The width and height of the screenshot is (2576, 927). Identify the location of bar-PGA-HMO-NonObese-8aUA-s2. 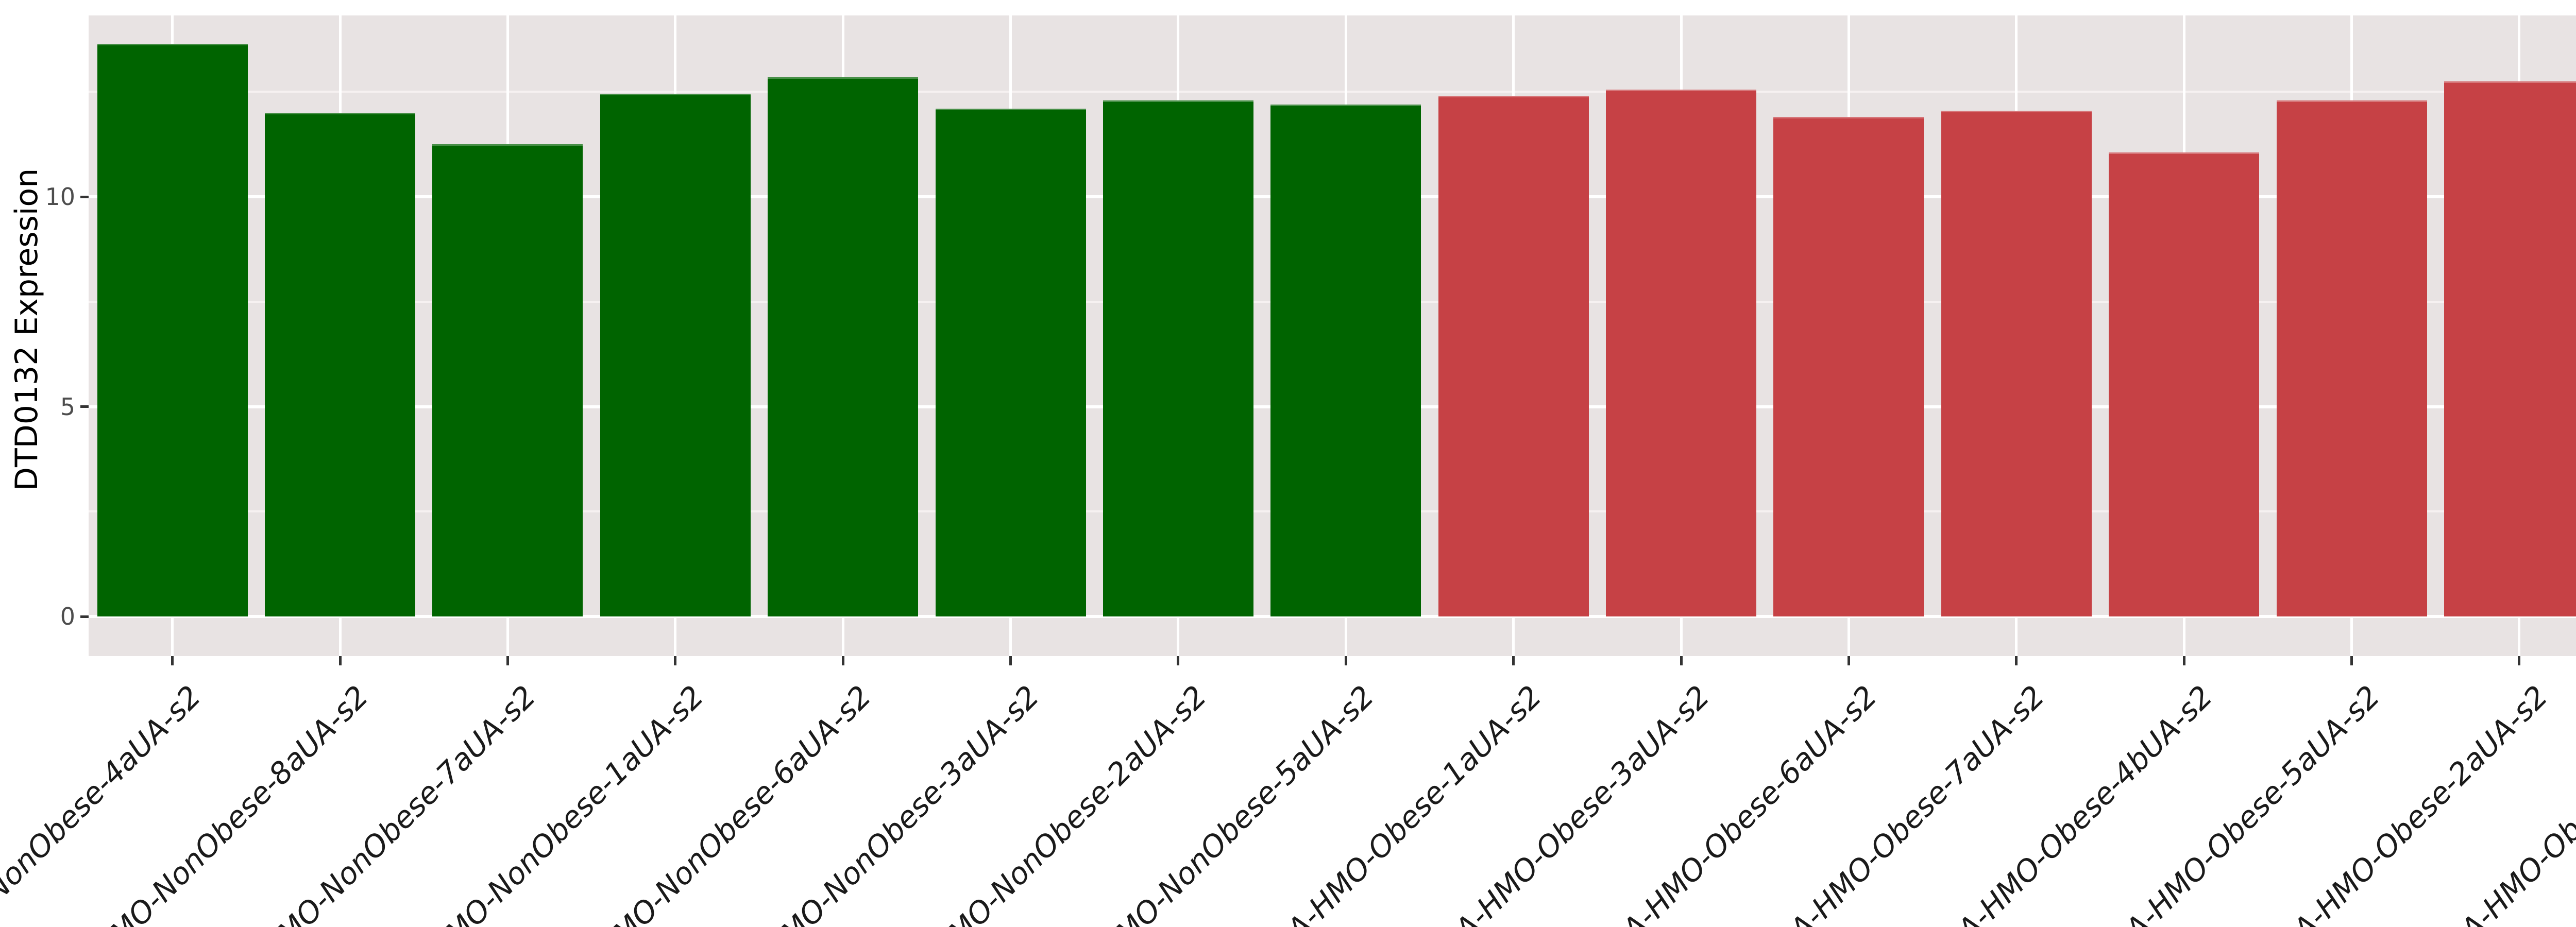
(340, 364).